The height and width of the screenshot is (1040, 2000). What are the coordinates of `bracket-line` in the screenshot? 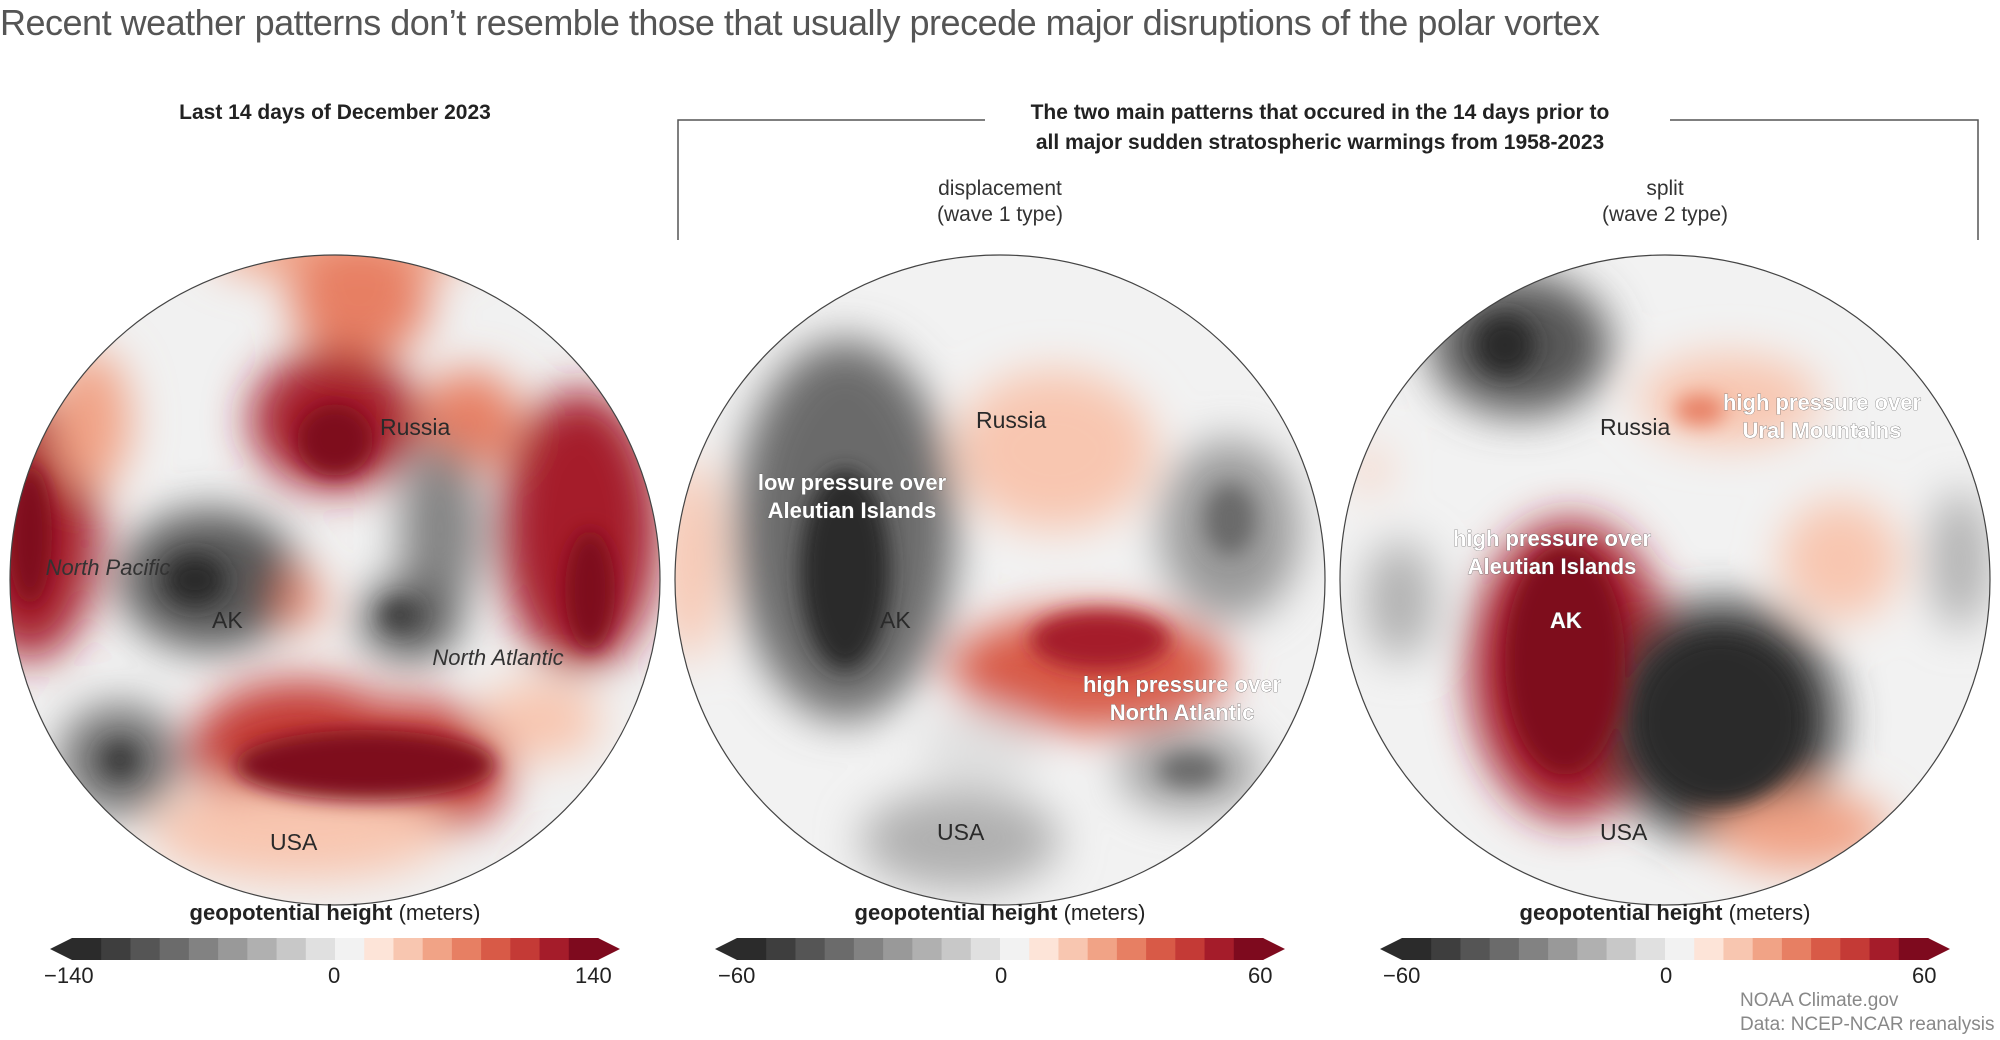 It's located at (1328, 179).